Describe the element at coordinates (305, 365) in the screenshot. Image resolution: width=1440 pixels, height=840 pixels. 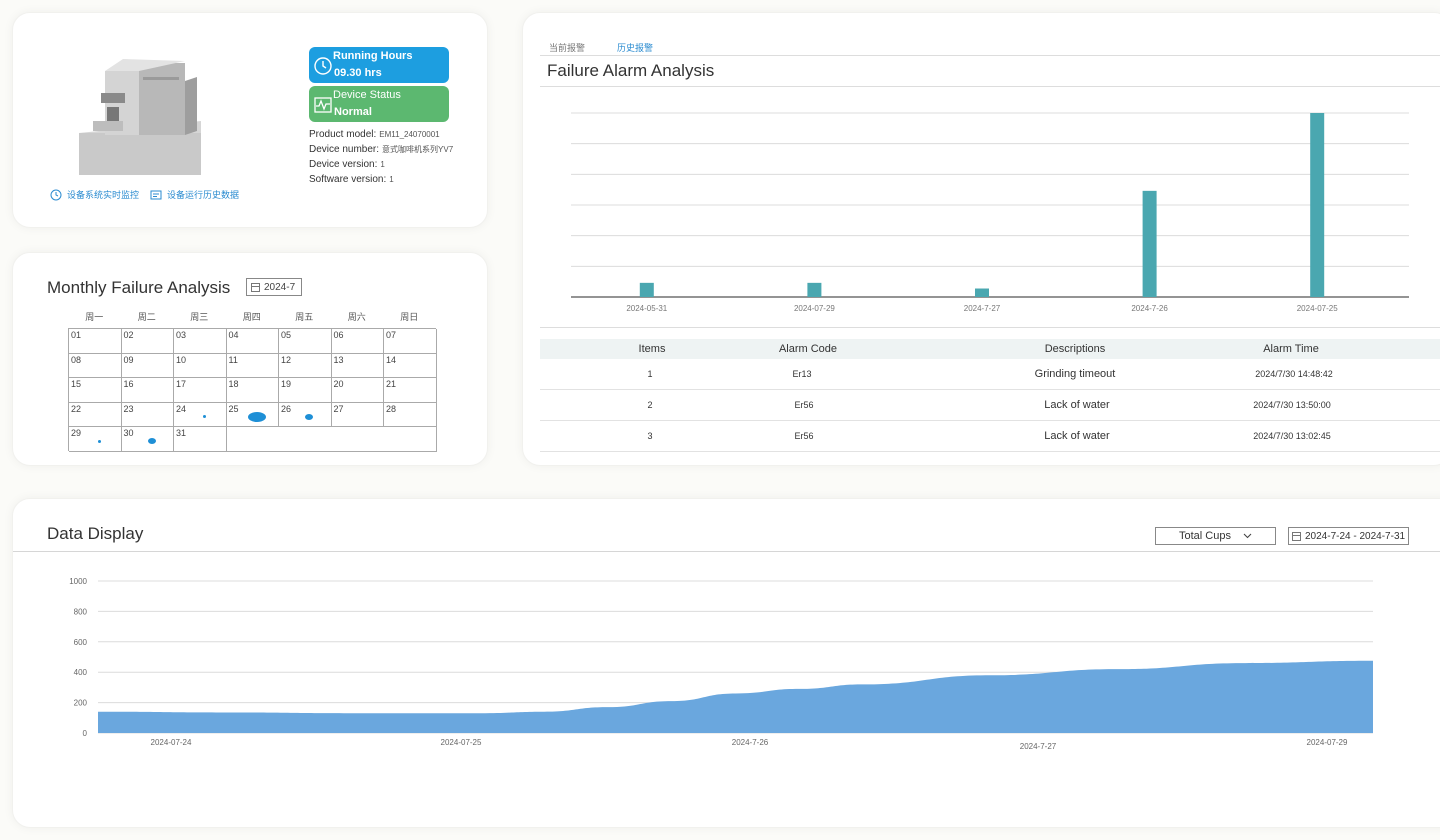
I see `calendar-day: 12` at that location.